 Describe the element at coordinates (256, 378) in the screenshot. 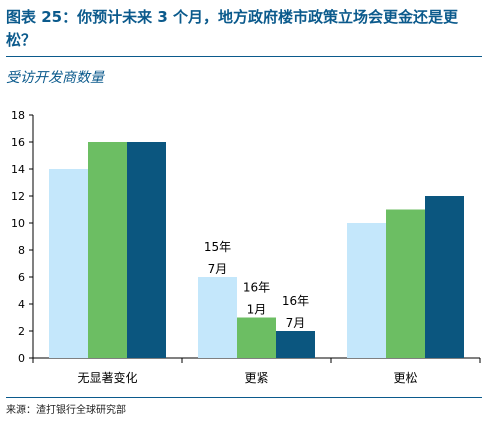

I see `x-tick-label: 更紧` at that location.